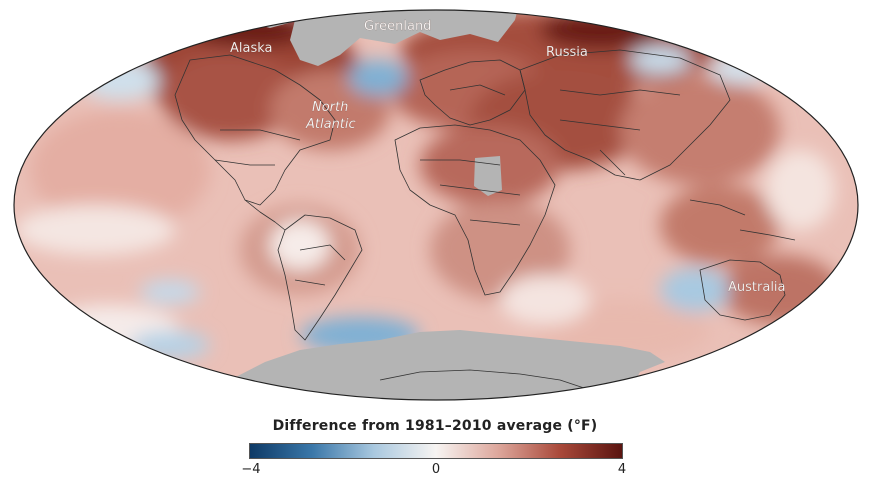 Image resolution: width=870 pixels, height=490 pixels. I want to click on legend-mid-label: 0, so click(436, 469).